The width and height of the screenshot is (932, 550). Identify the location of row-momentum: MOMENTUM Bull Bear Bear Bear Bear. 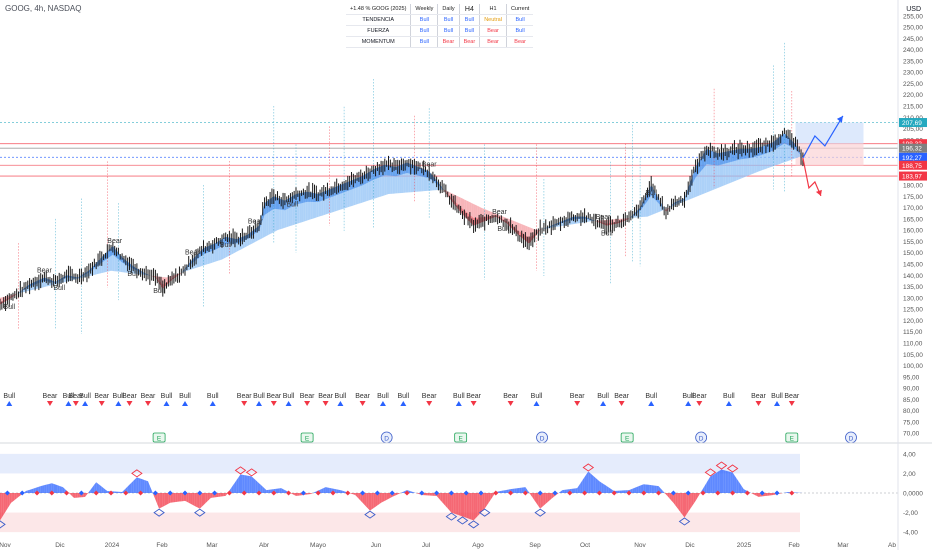
(440, 42).